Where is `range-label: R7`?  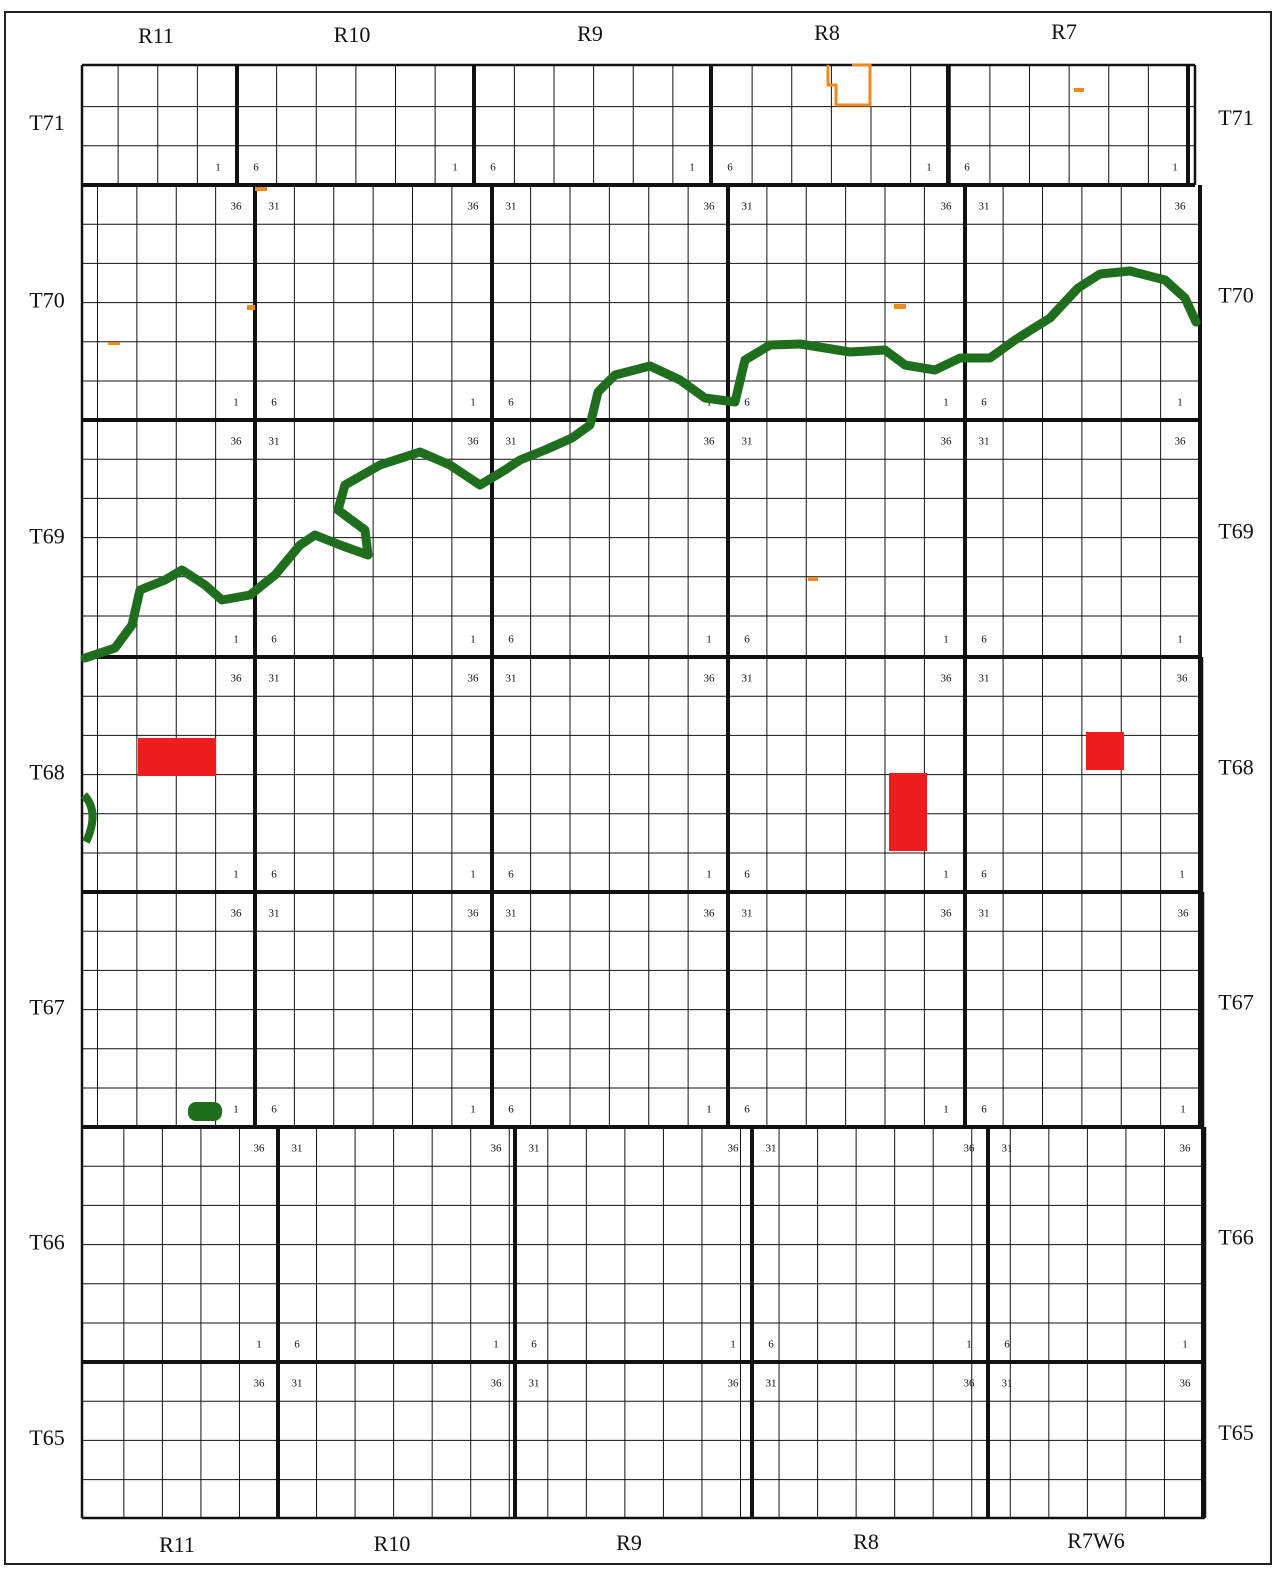 range-label: R7 is located at coordinates (1064, 31).